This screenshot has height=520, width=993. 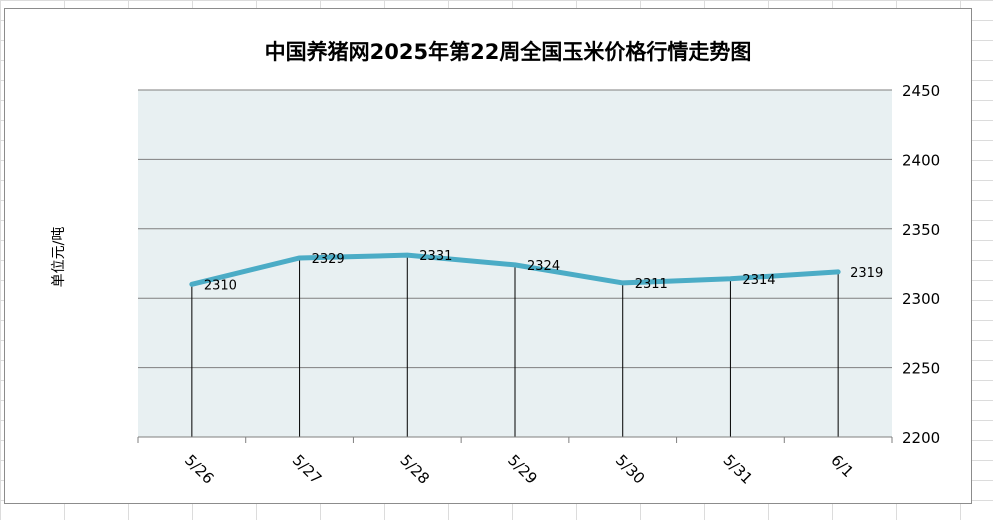 I want to click on x-tick-label: 5/26, so click(x=199, y=469).